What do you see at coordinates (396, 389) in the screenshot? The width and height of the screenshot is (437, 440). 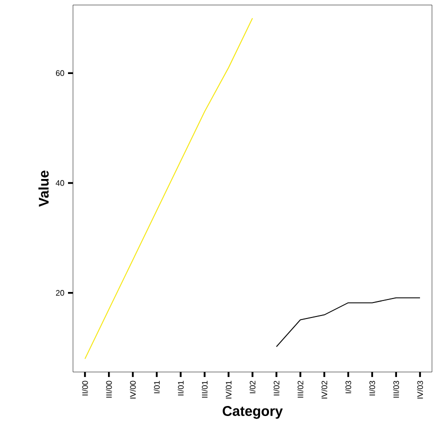 I see `x-tick-label: III/03` at bounding box center [396, 389].